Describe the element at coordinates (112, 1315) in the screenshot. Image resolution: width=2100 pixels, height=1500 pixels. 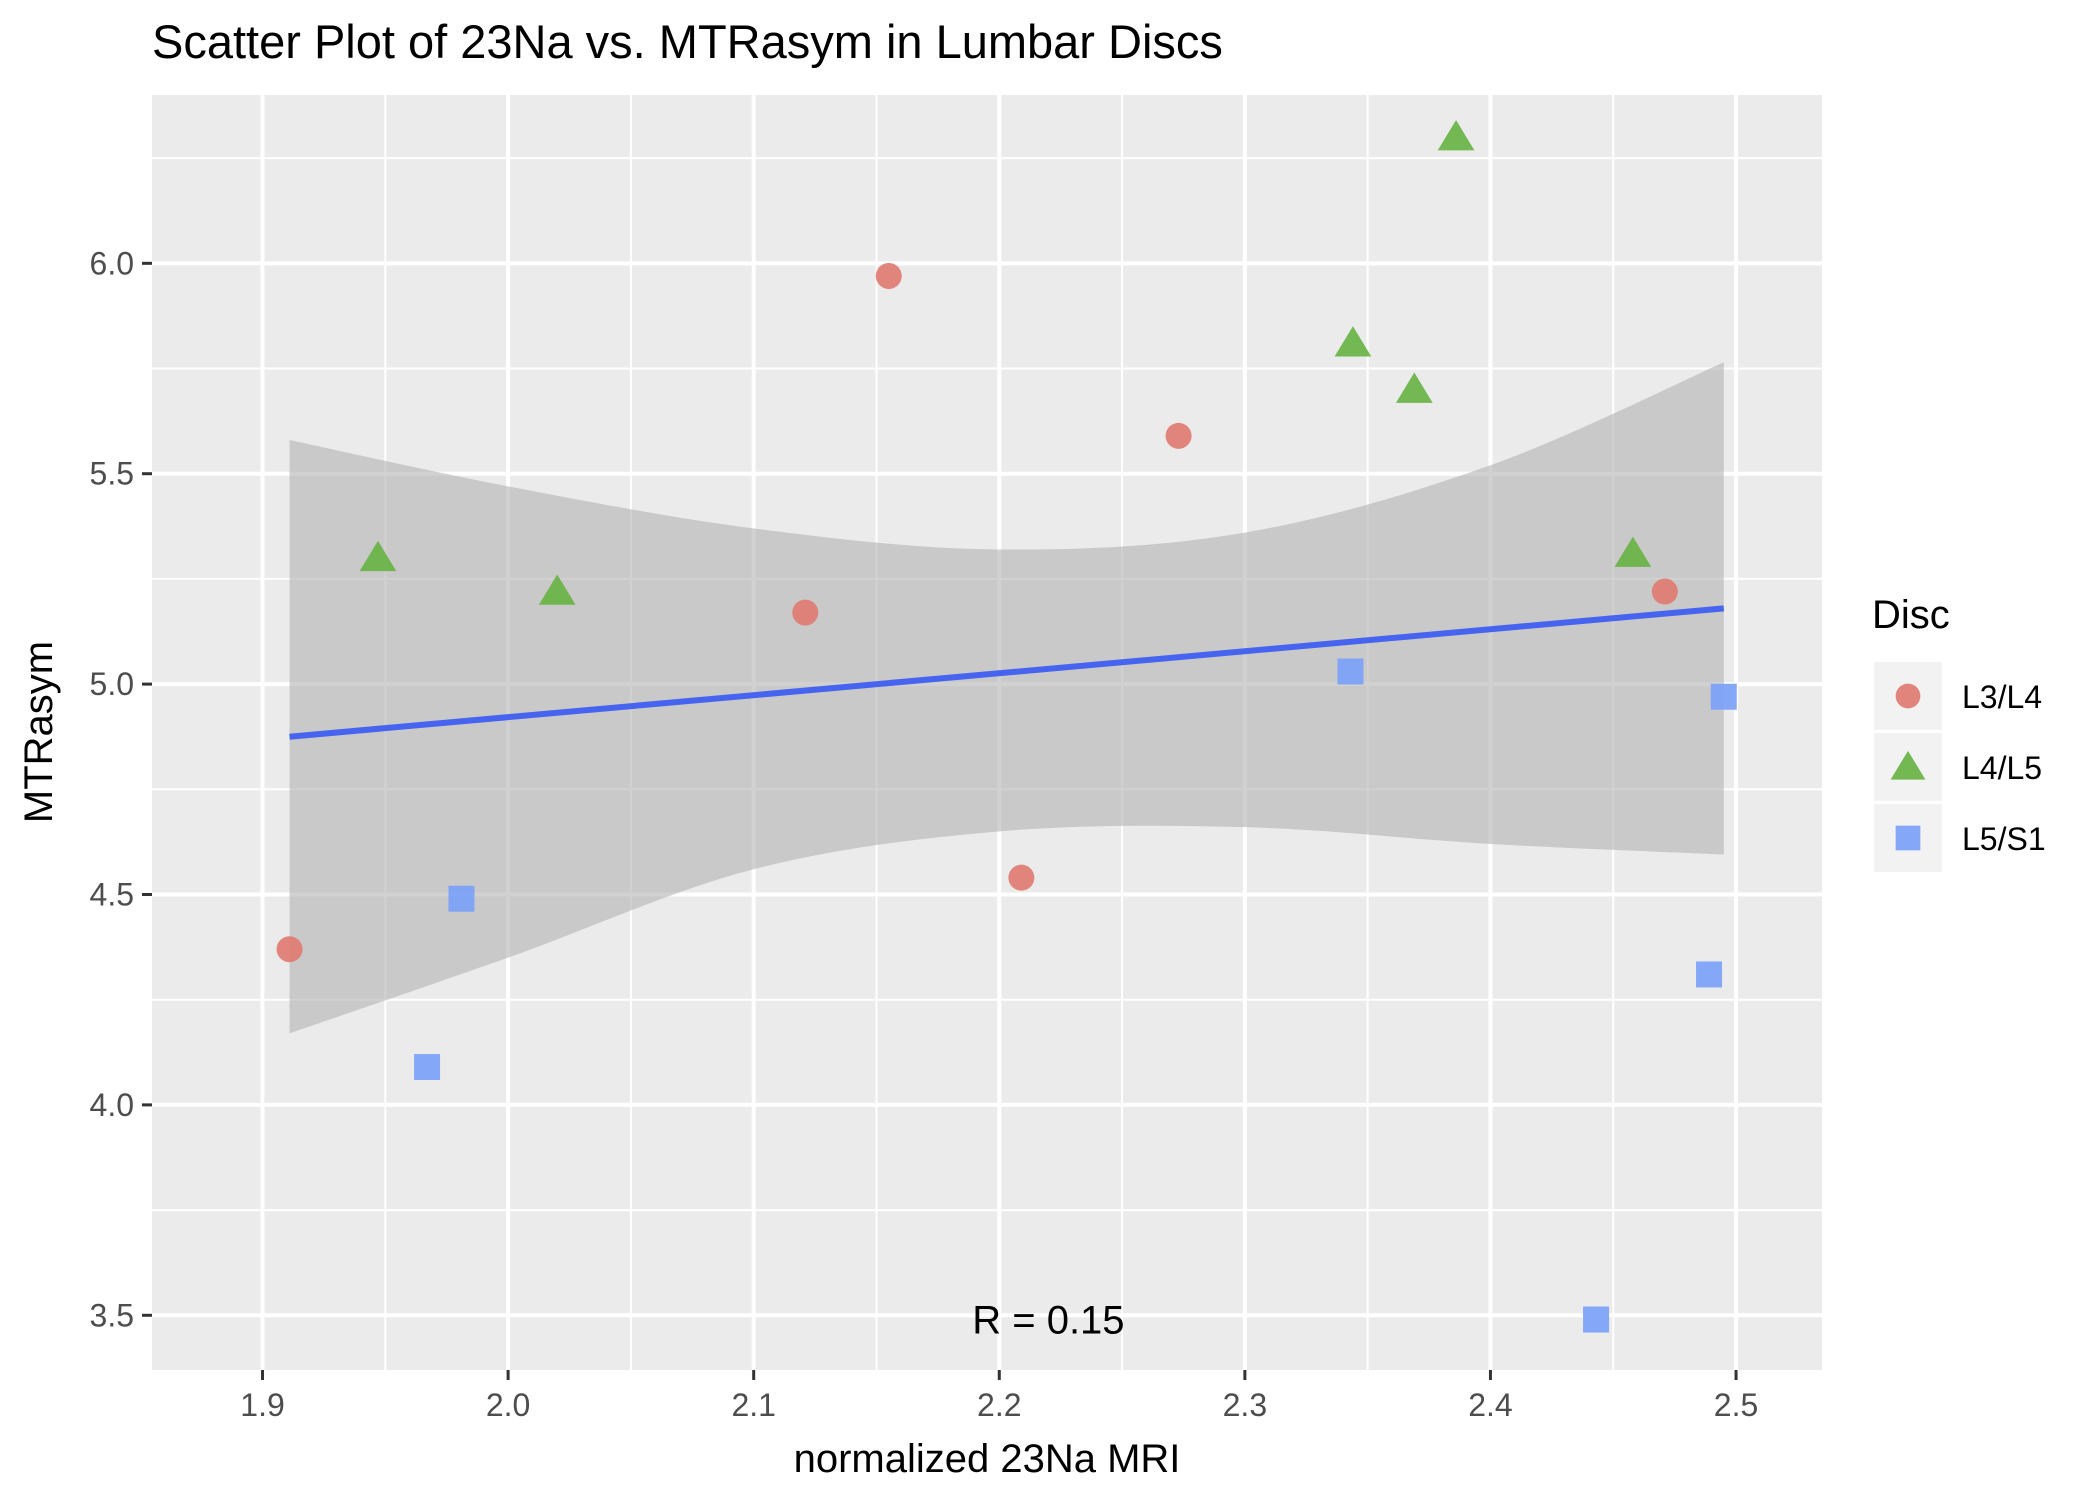
I see `y-tick-label: 3.5` at that location.